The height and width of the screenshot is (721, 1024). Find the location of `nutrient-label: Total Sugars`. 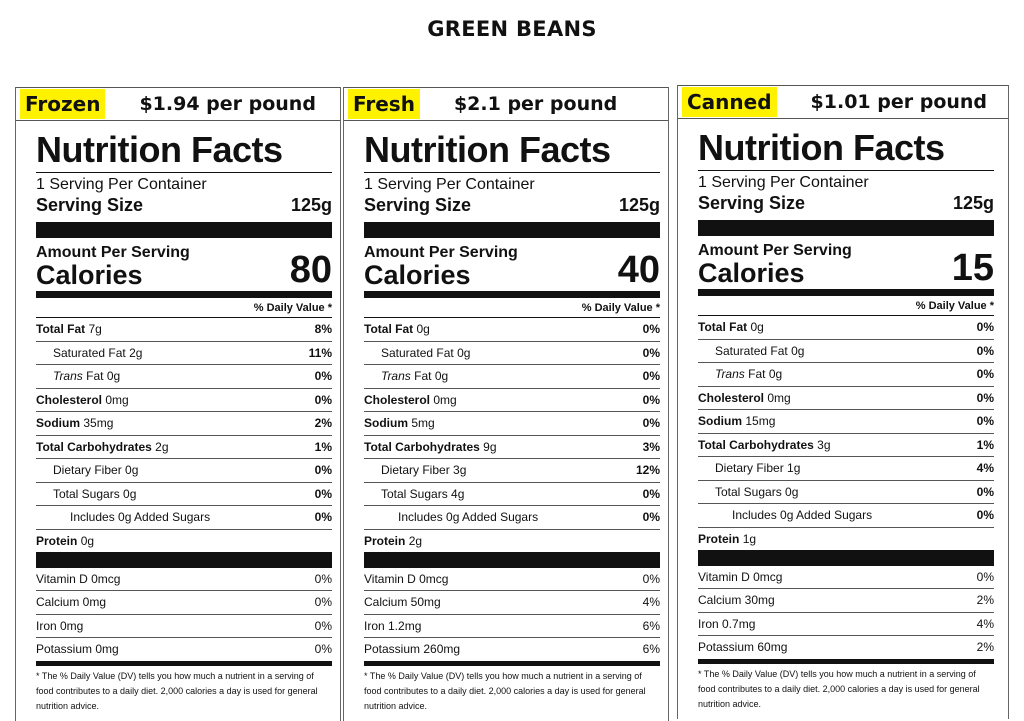

nutrient-label: Total Sugars is located at coordinates (86, 493).